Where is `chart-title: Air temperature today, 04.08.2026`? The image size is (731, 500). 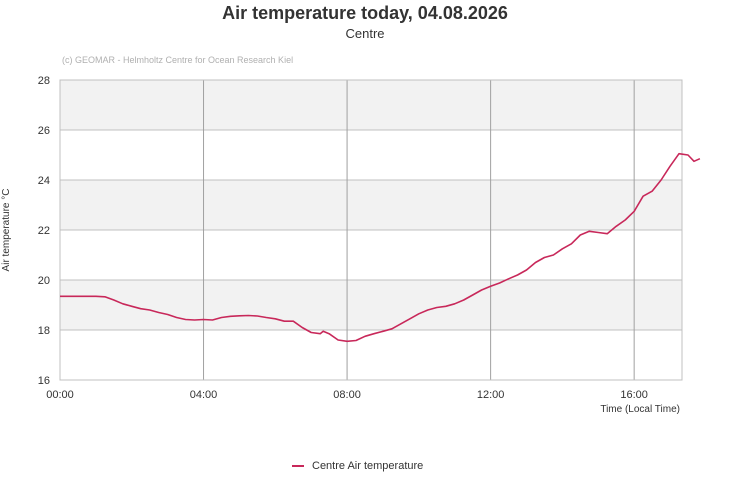
chart-title: Air temperature today, 04.08.2026 is located at coordinates (365, 13).